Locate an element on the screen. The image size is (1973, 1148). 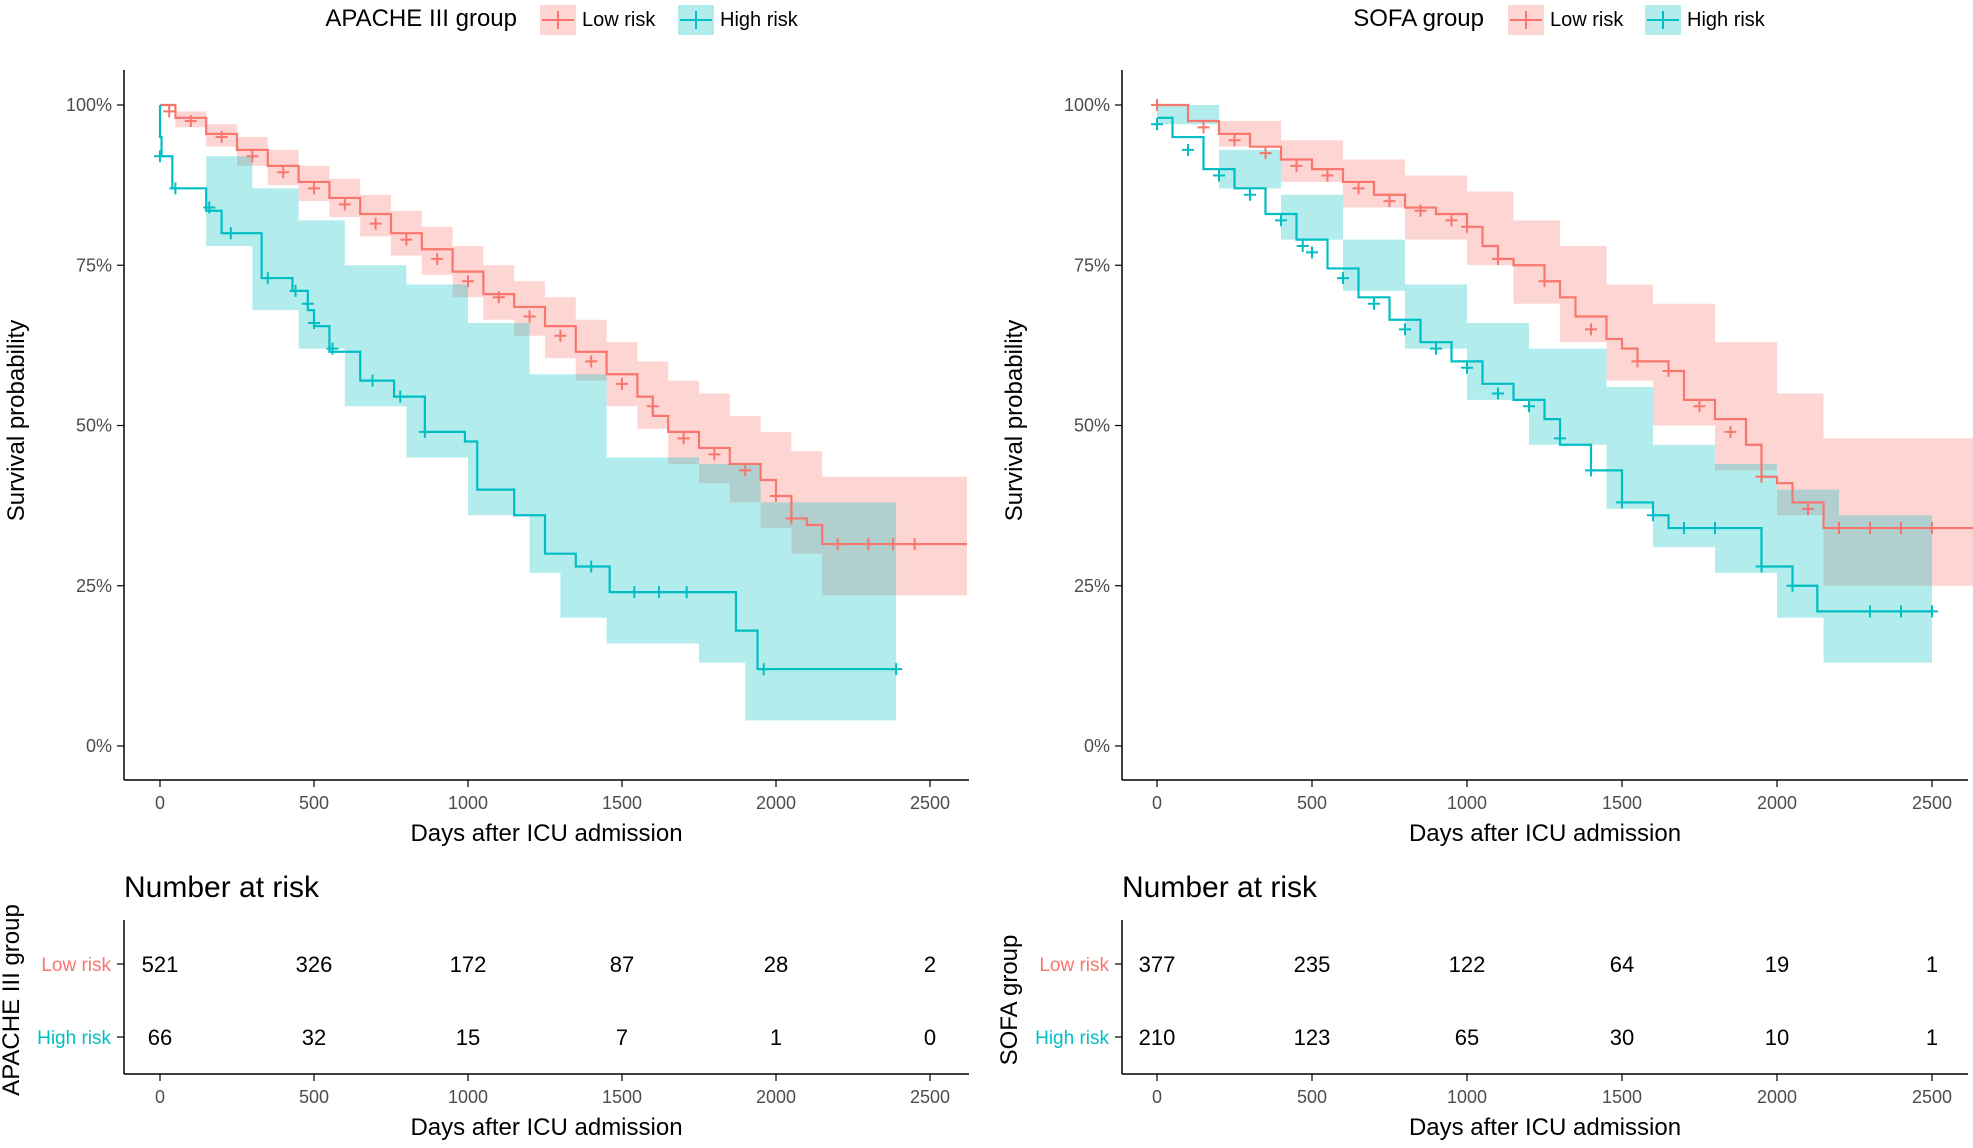
risk-count: 2 is located at coordinates (930, 964).